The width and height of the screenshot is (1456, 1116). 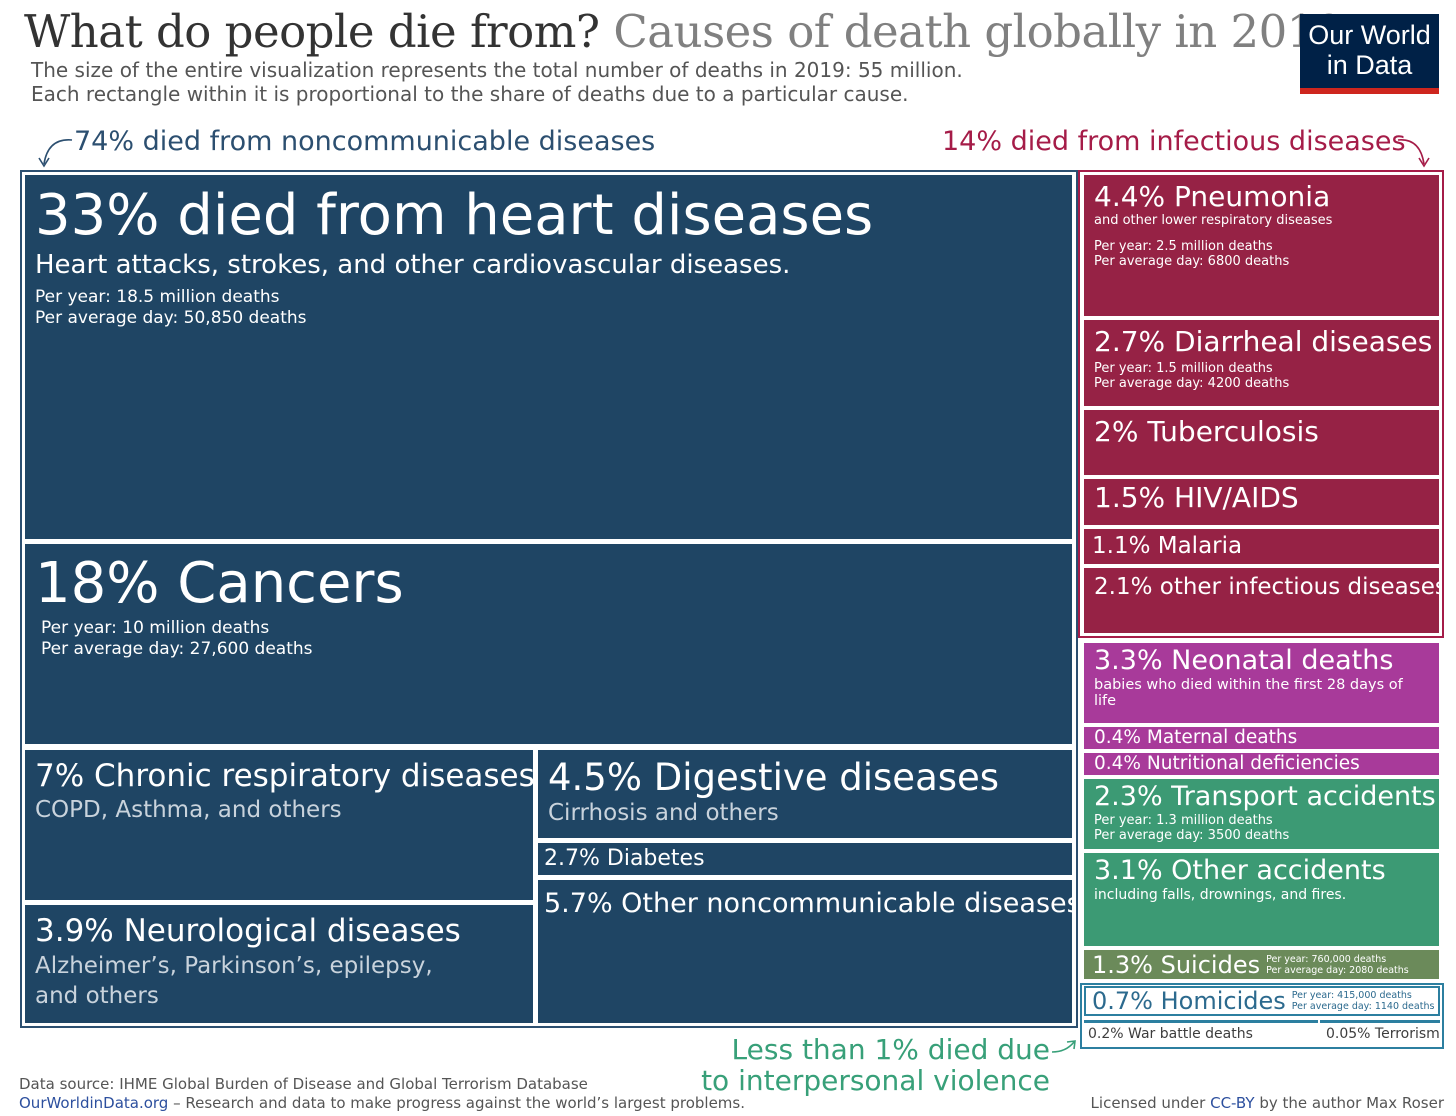 I want to click on cell-diabetes: 2.7% Diabetes, so click(x=805, y=859).